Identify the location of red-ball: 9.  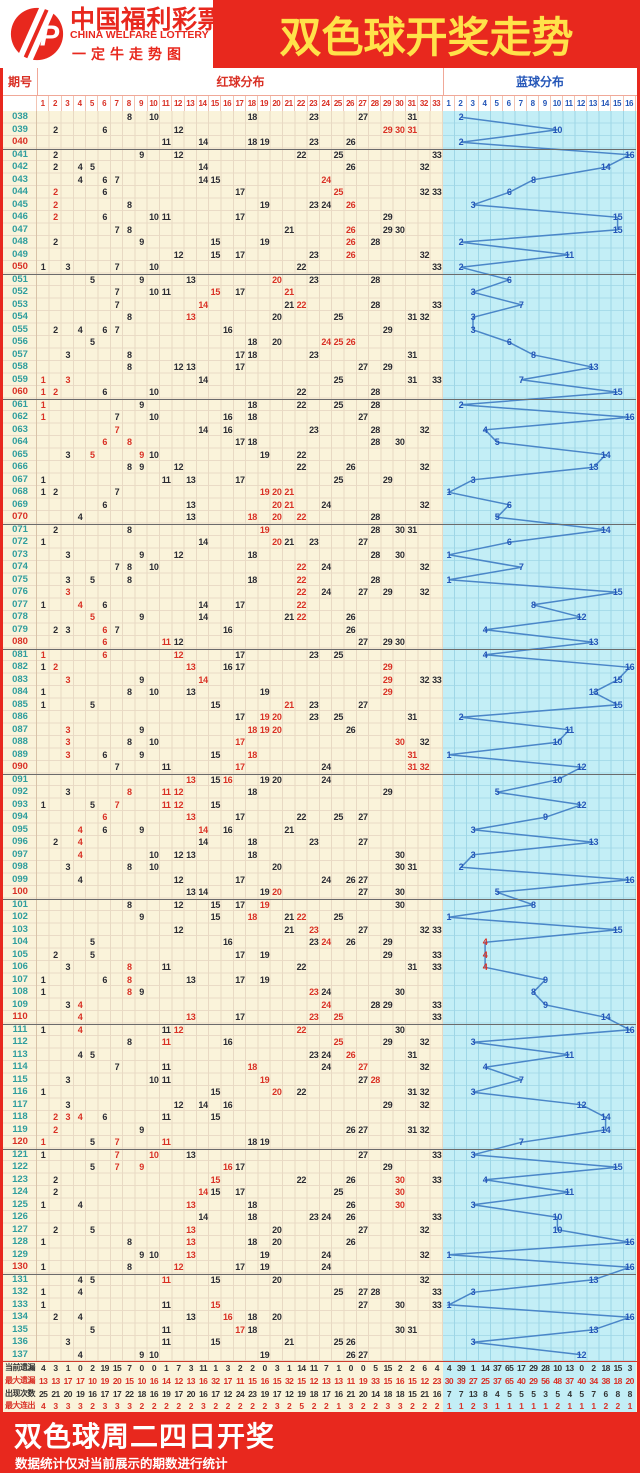
(141, 1354).